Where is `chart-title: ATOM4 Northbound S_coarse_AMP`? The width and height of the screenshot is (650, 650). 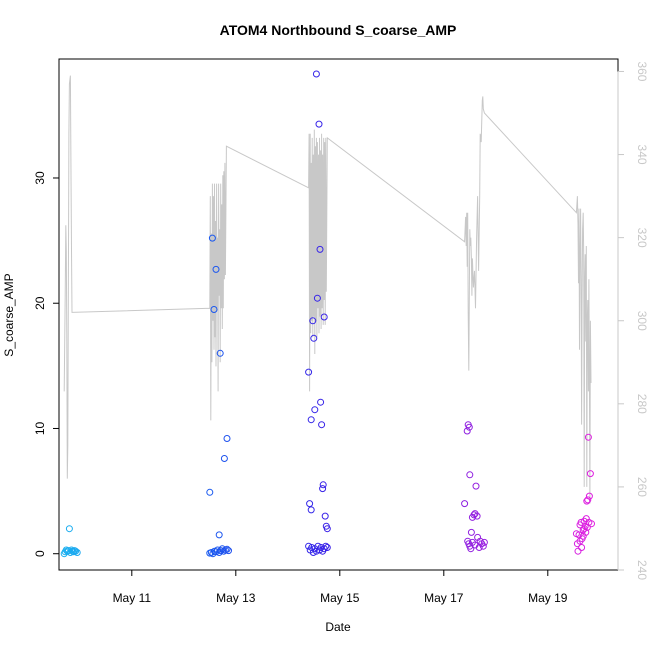
chart-title: ATOM4 Northbound S_coarse_AMP is located at coordinates (338, 30).